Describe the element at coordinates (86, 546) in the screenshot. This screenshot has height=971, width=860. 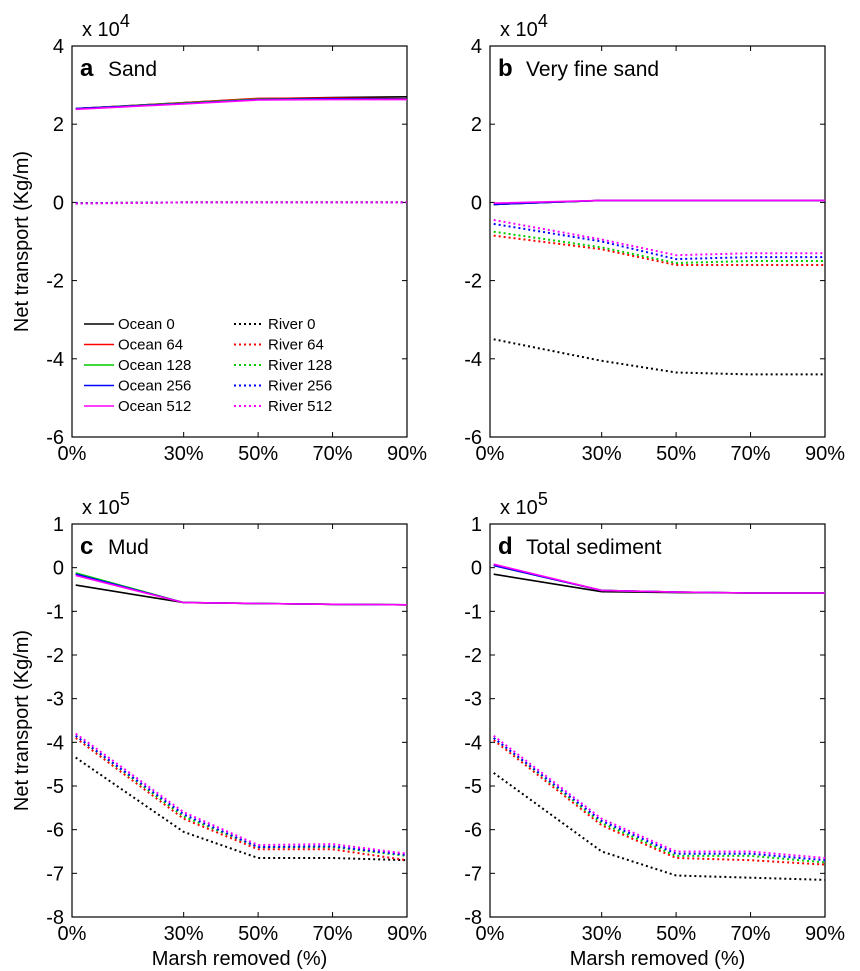
I see `panel-letter: c` at that location.